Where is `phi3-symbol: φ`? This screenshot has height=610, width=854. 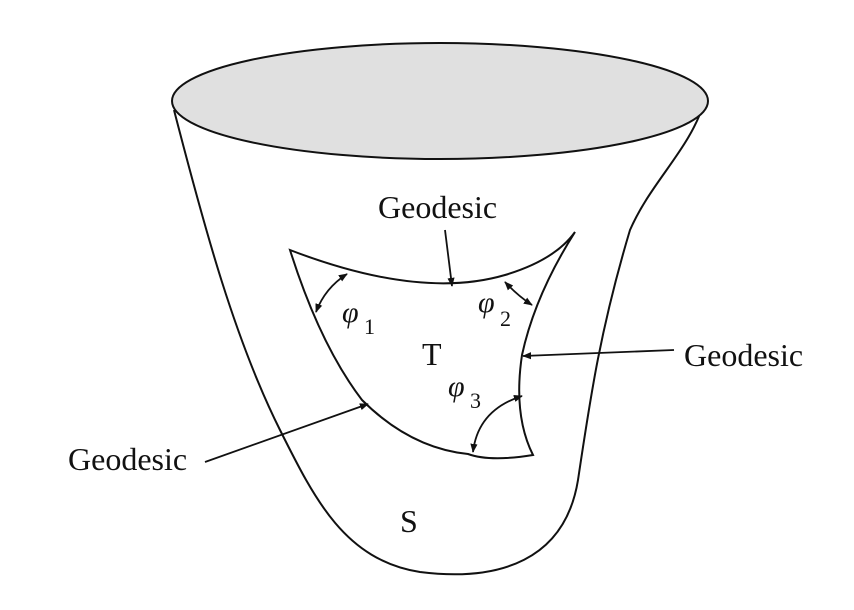
phi3-symbol: φ is located at coordinates (456, 386).